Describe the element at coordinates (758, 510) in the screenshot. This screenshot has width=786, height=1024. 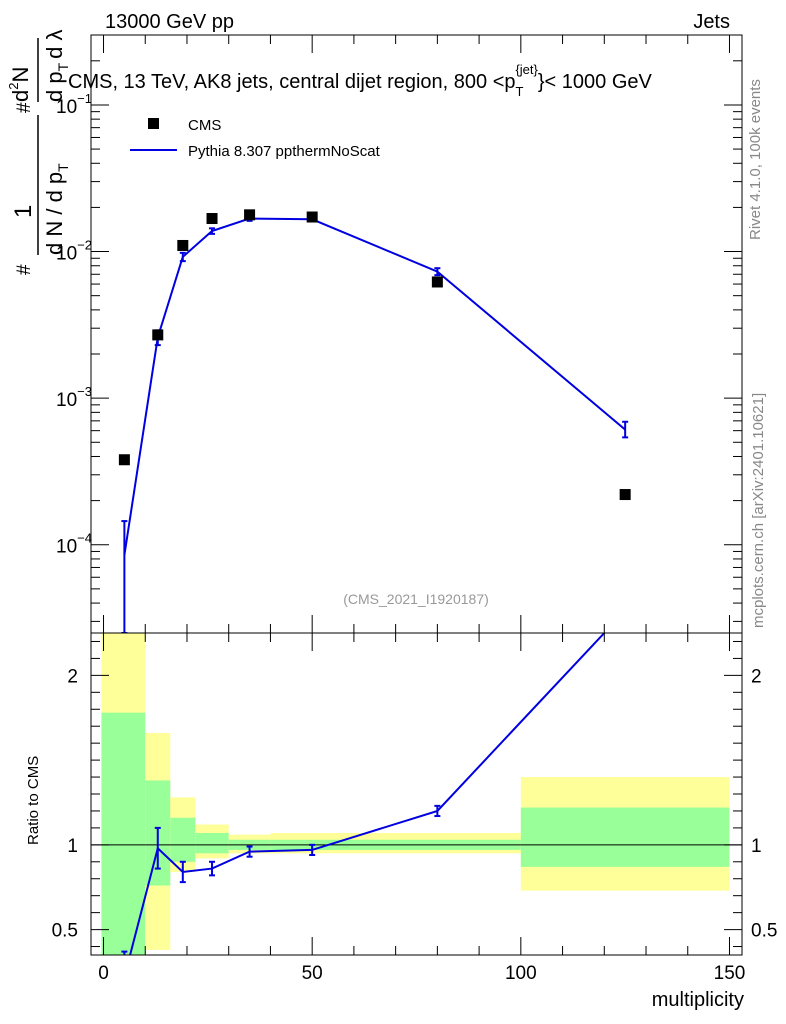
I see `mcplots-credit: mcplots.cern.ch [arXiv:2401.10621]` at that location.